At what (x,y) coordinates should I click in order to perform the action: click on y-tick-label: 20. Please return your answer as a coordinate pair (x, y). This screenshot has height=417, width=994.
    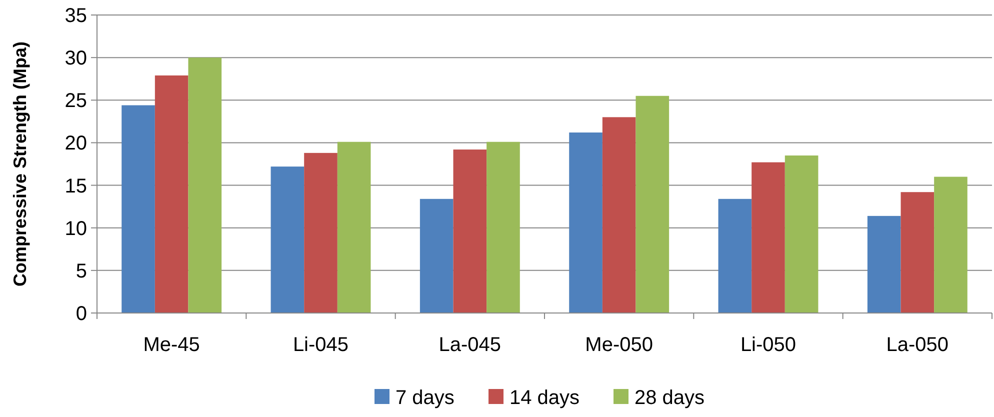
    Looking at the image, I should click on (75, 143).